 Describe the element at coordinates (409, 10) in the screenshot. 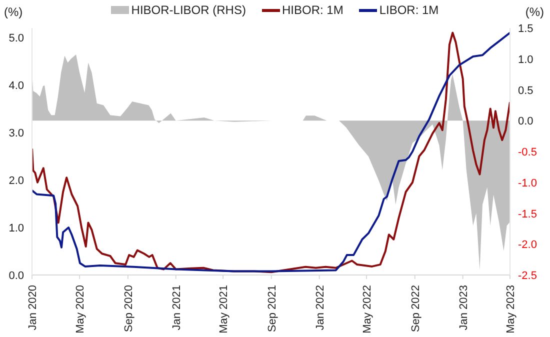

I see `legend-label: LIBOR: 1M` at that location.